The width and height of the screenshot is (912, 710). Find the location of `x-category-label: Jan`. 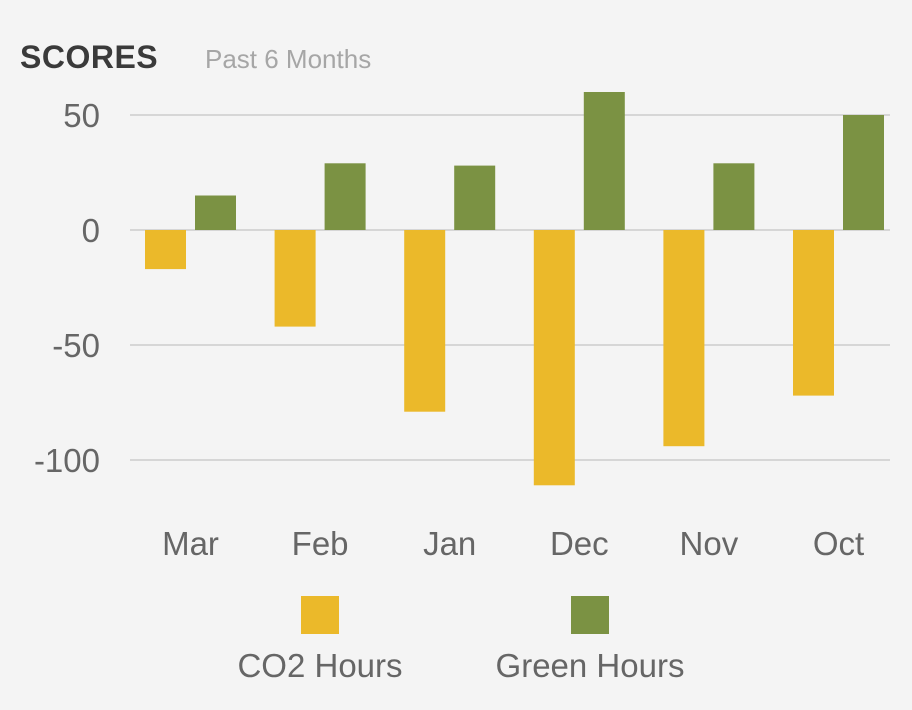

x-category-label: Jan is located at coordinates (449, 543).